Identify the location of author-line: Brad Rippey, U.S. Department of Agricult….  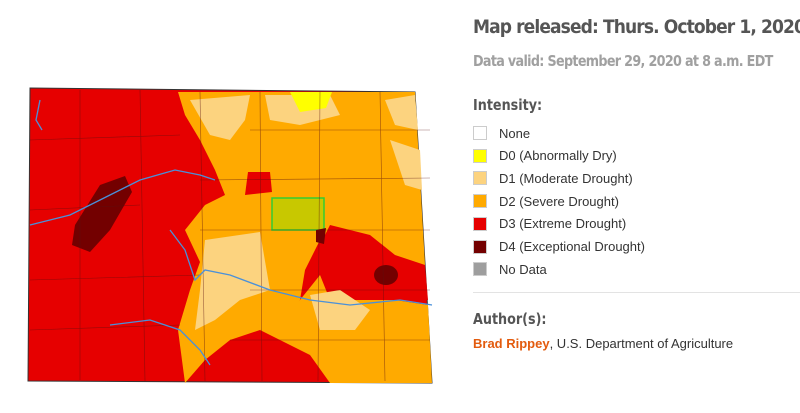
(603, 343).